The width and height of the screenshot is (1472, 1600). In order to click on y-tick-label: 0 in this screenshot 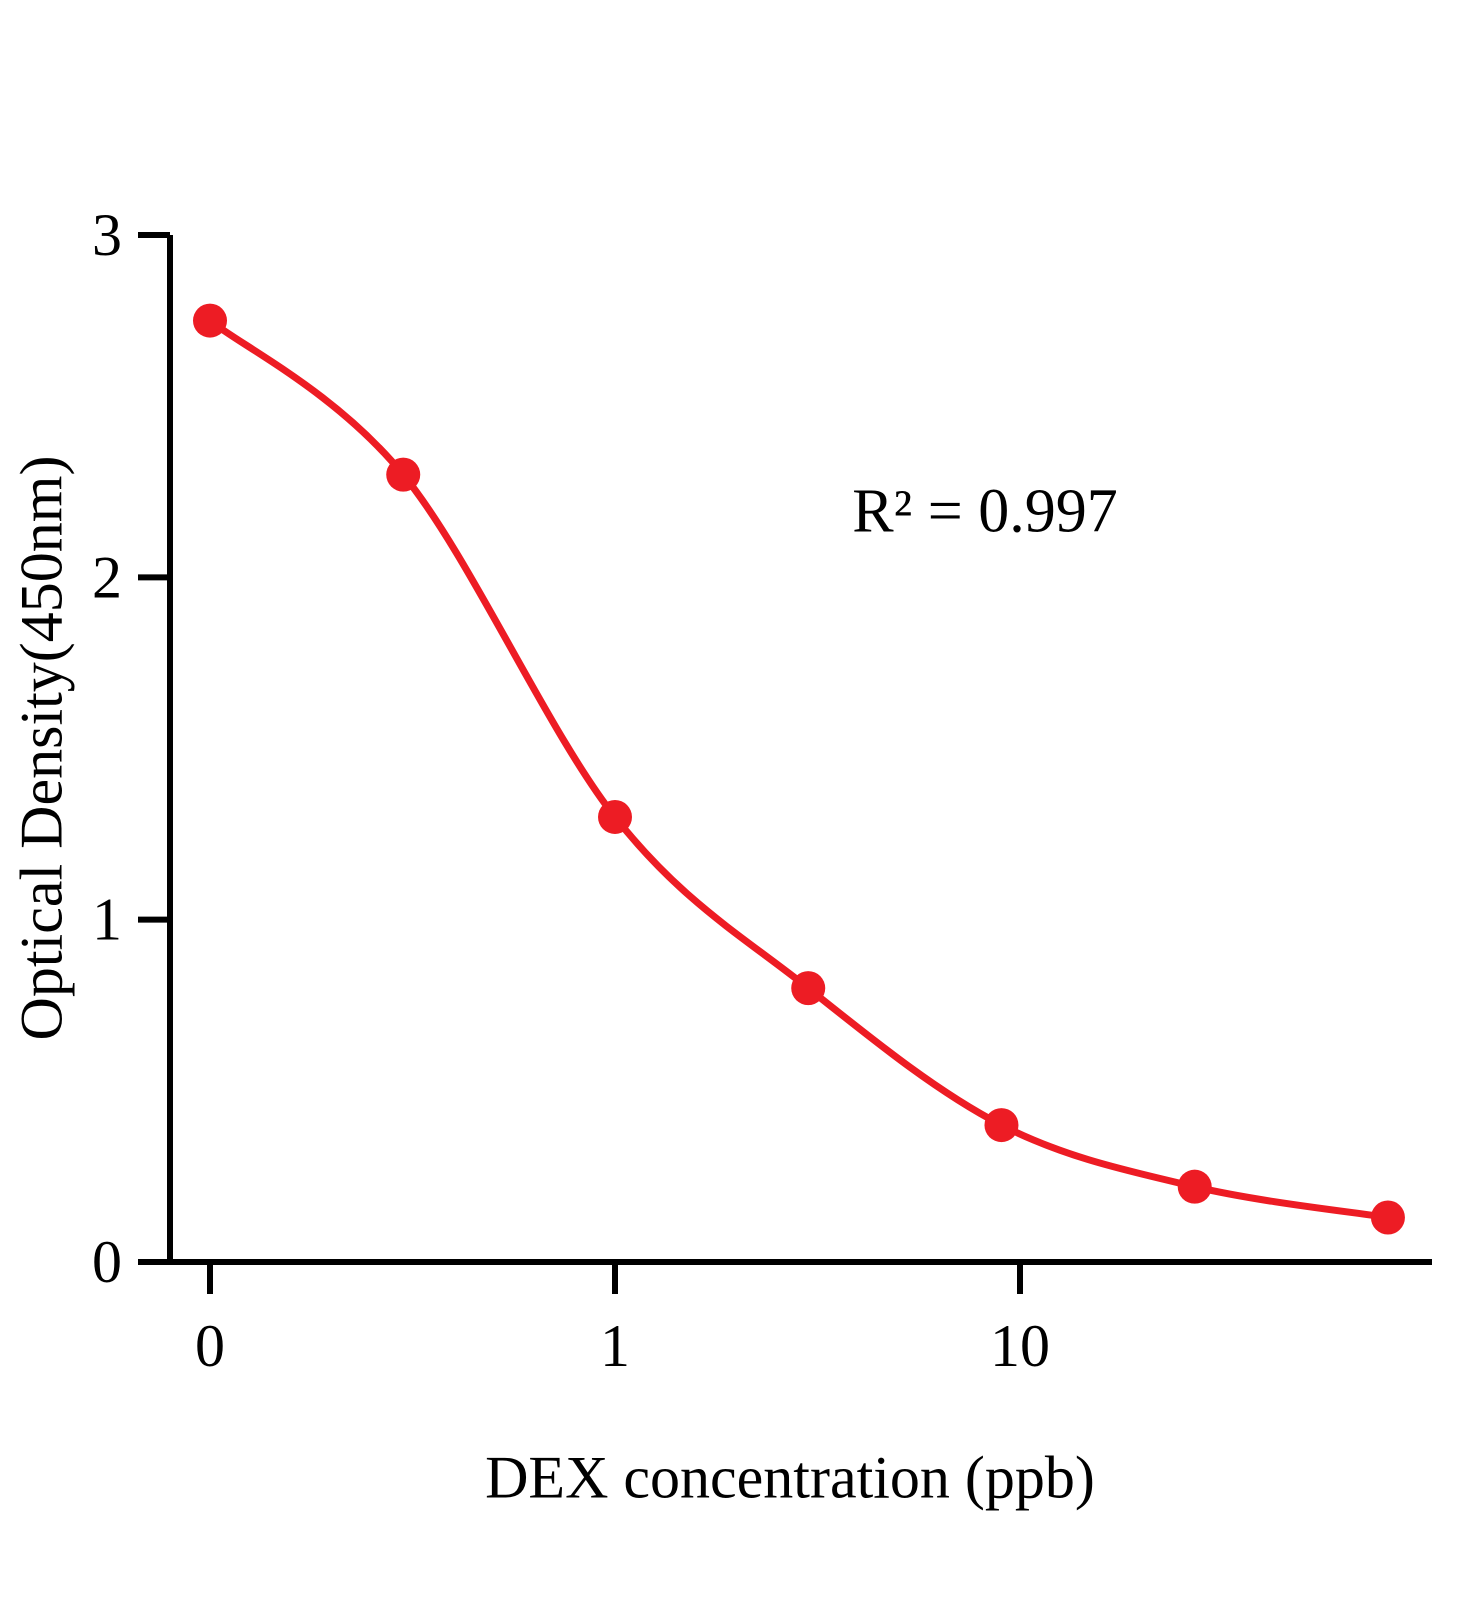, I will do `click(107, 1262)`.